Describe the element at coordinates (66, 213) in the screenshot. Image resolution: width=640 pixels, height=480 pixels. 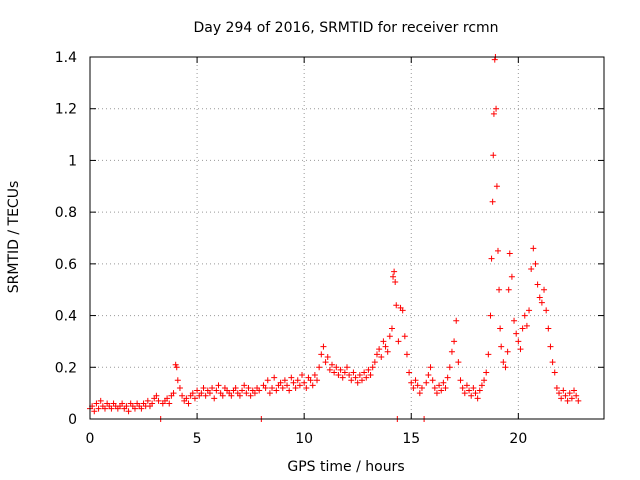
I see `y-tick-label: 0.8` at that location.